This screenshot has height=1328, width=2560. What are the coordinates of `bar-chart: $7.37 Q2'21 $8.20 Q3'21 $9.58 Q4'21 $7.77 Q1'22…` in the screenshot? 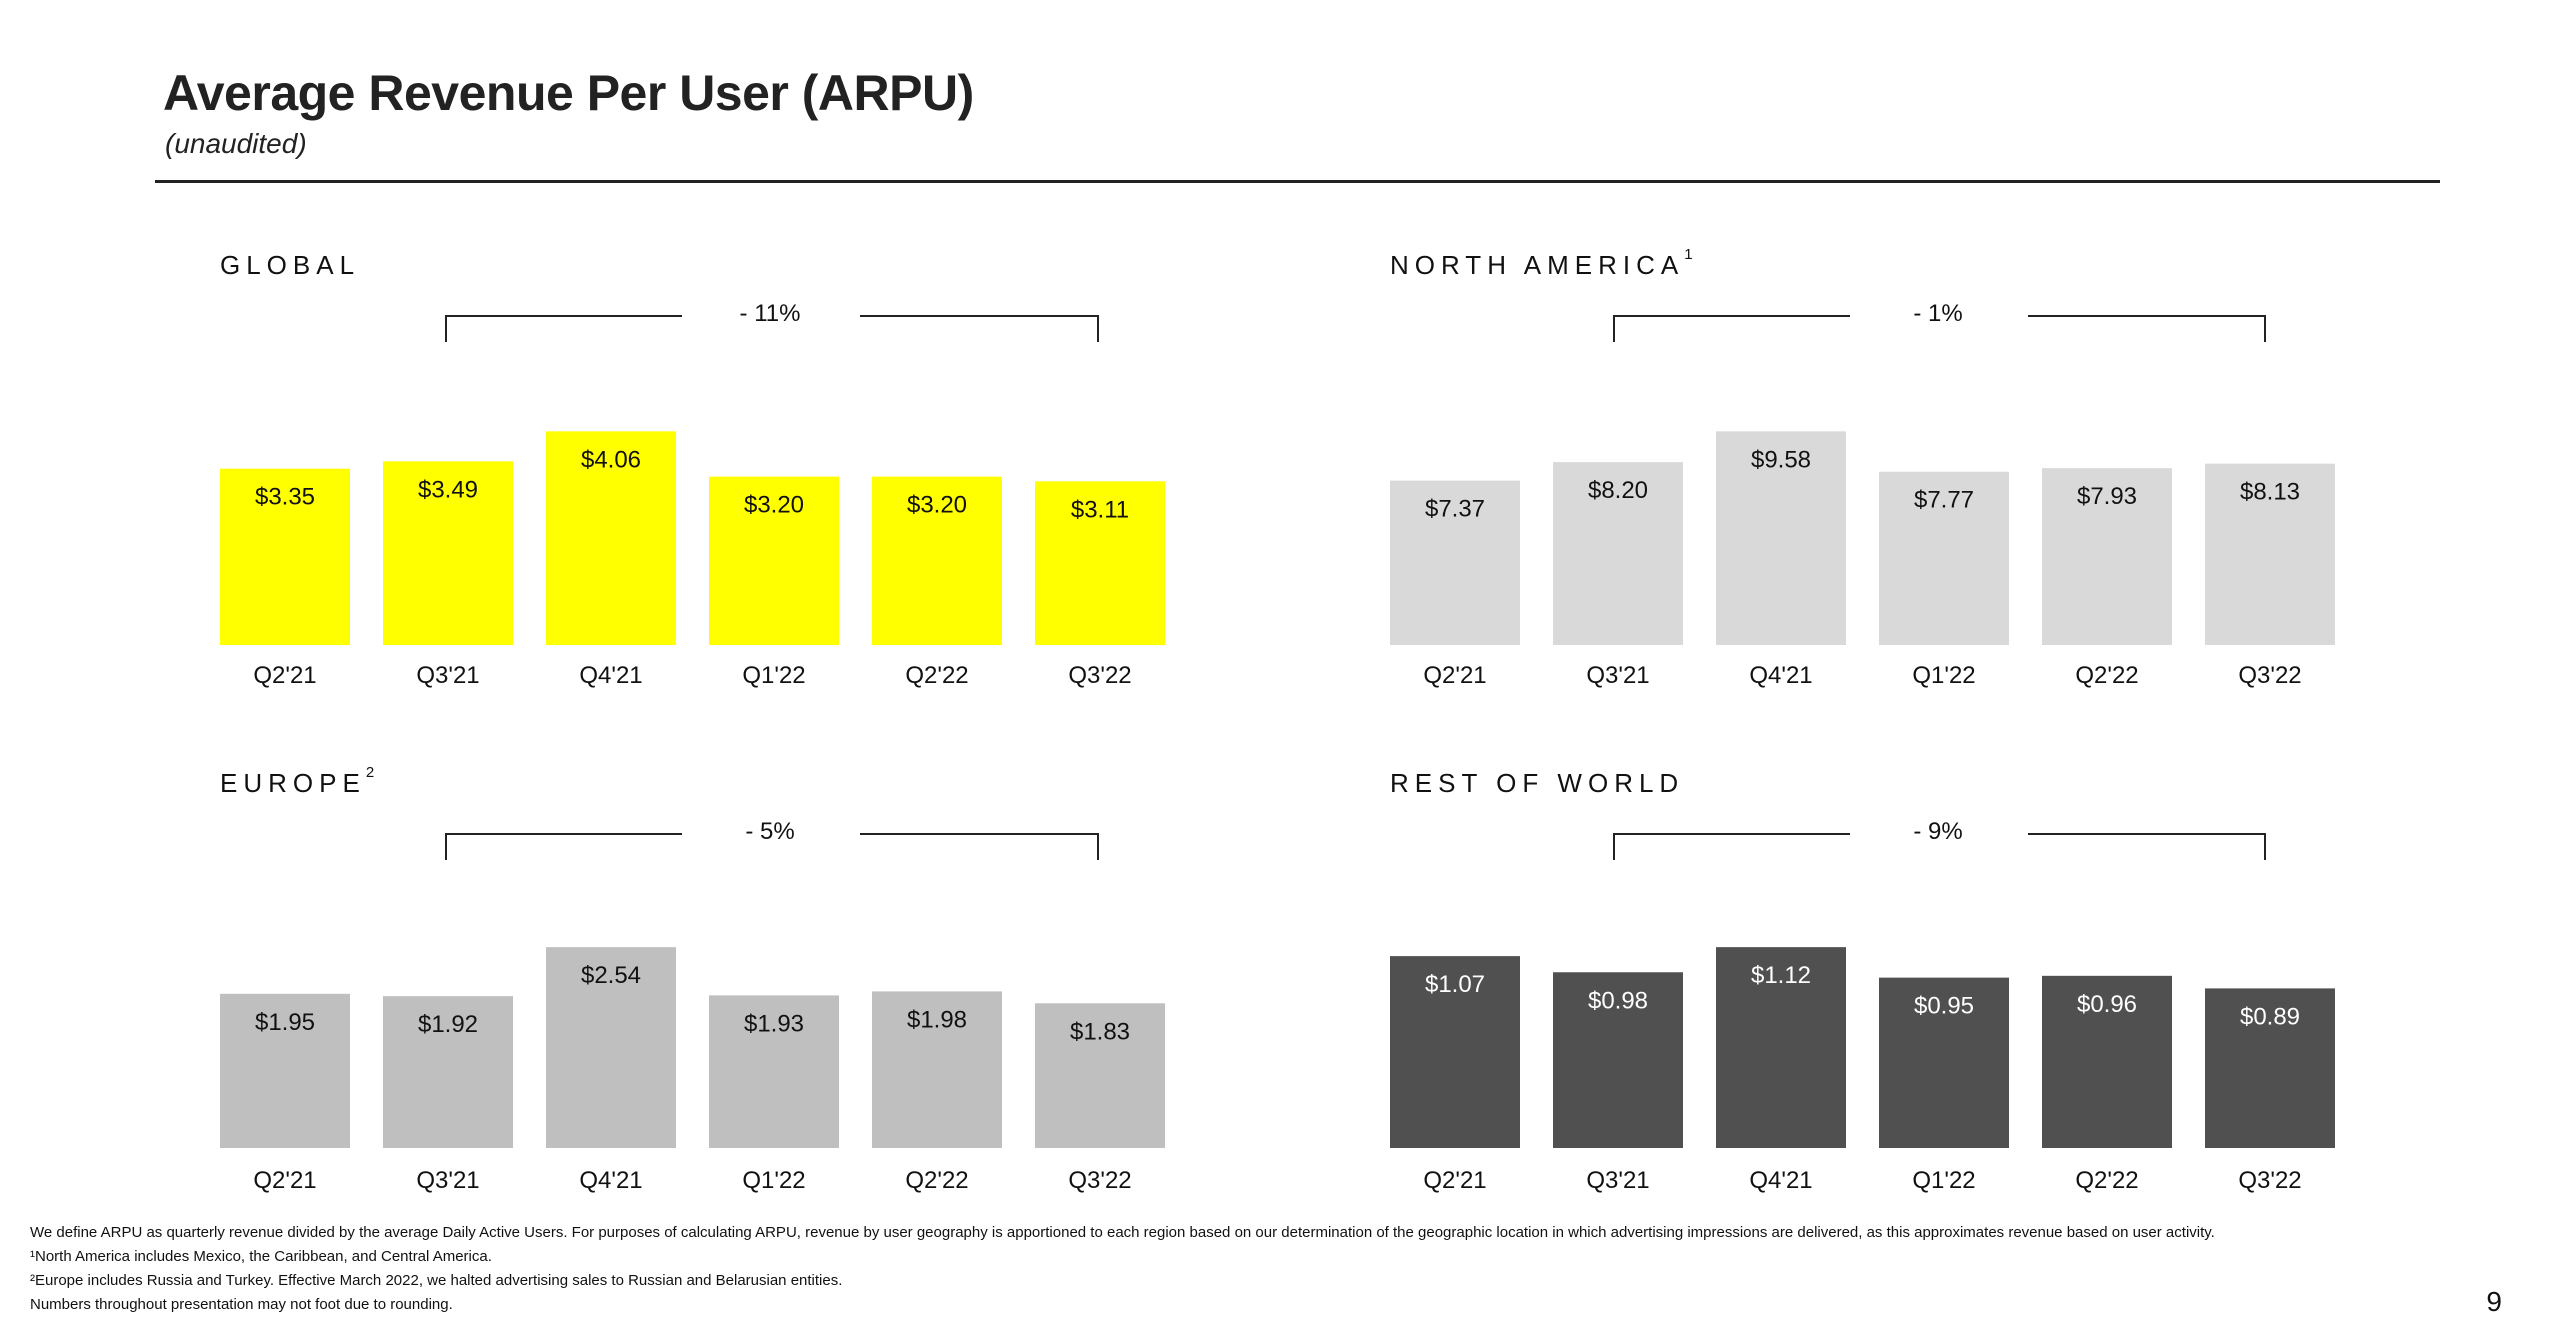 It's located at (1862, 560).